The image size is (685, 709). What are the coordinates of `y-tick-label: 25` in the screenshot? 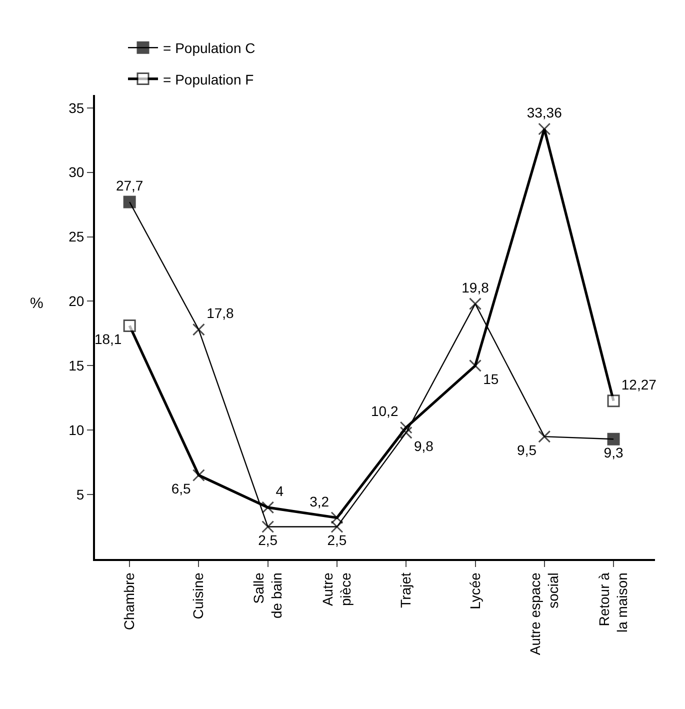 It's located at (76, 236).